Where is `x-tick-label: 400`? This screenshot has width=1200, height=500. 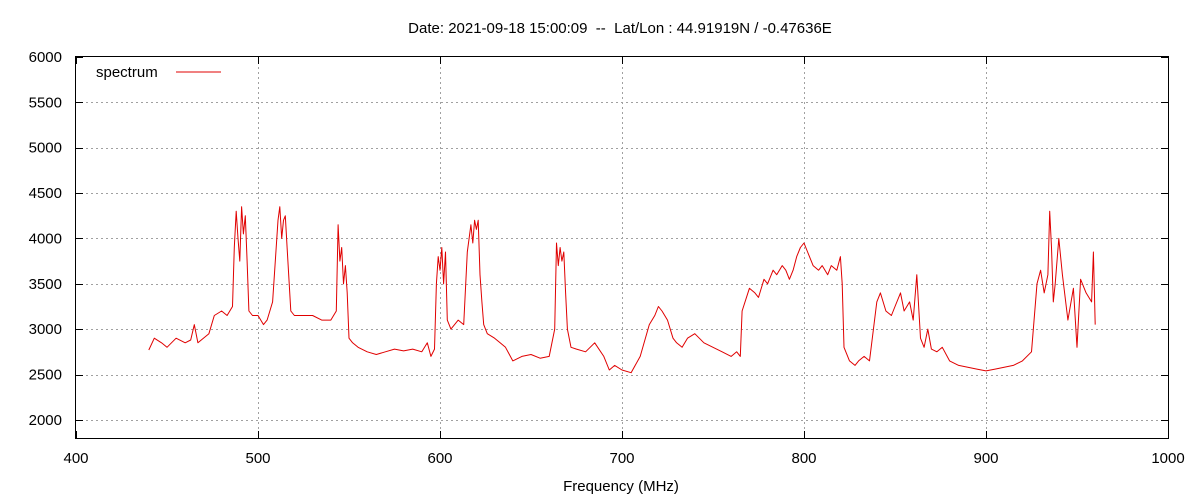
x-tick-label: 400 is located at coordinates (75, 458).